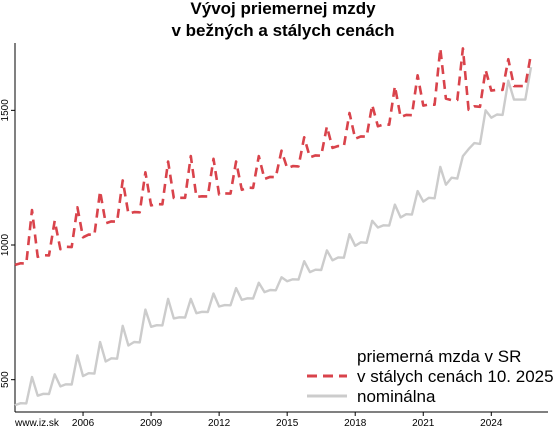 The height and width of the screenshot is (431, 560). What do you see at coordinates (219, 423) in the screenshot?
I see `x-tick-label: 2012` at bounding box center [219, 423].